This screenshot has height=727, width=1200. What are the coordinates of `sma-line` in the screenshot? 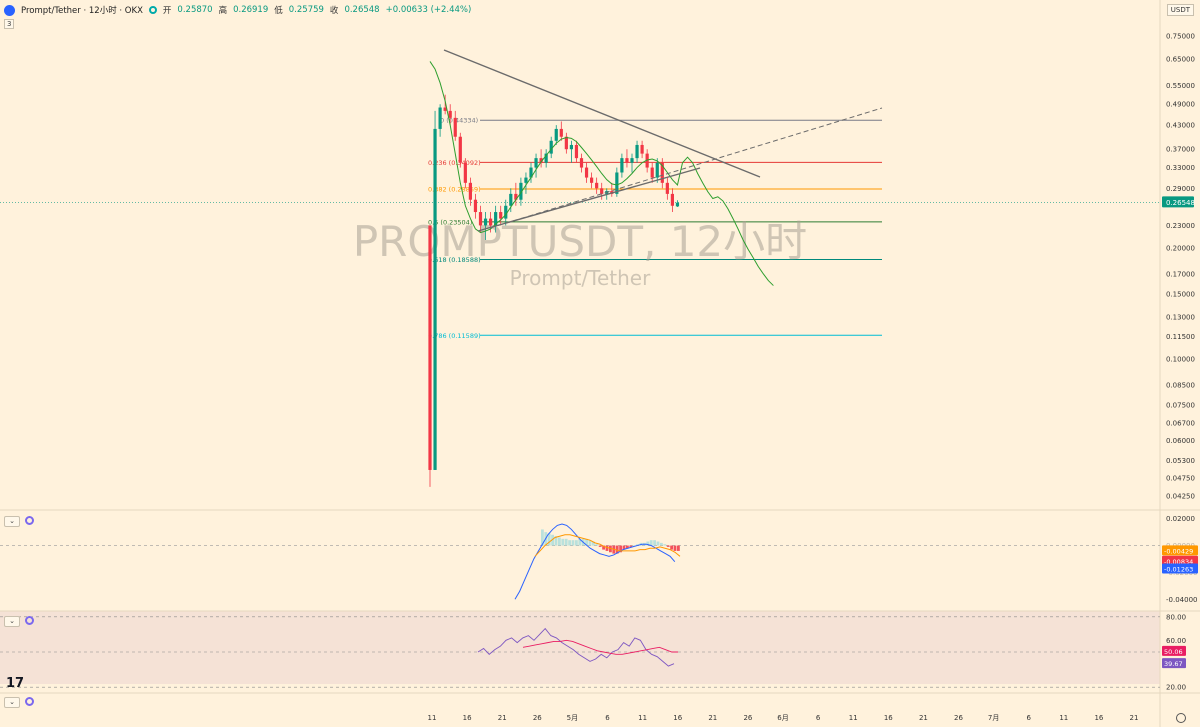 It's located at (601, 173).